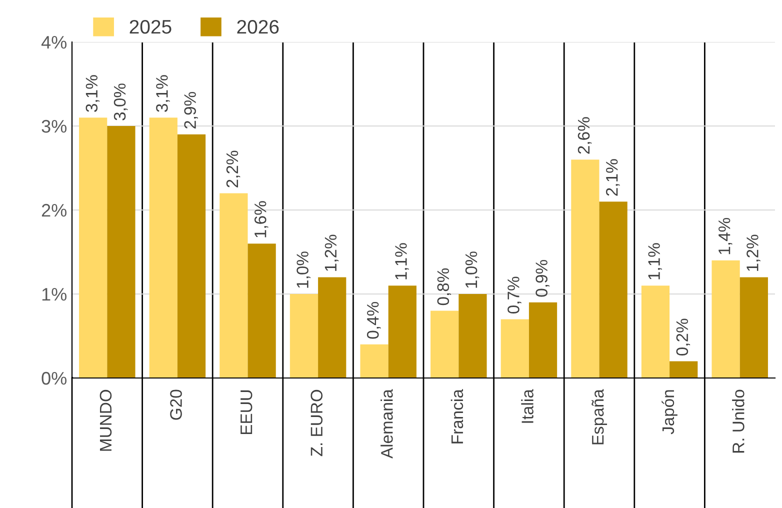  Describe the element at coordinates (543, 278) in the screenshot. I see `data-label: 0,9%` at that location.